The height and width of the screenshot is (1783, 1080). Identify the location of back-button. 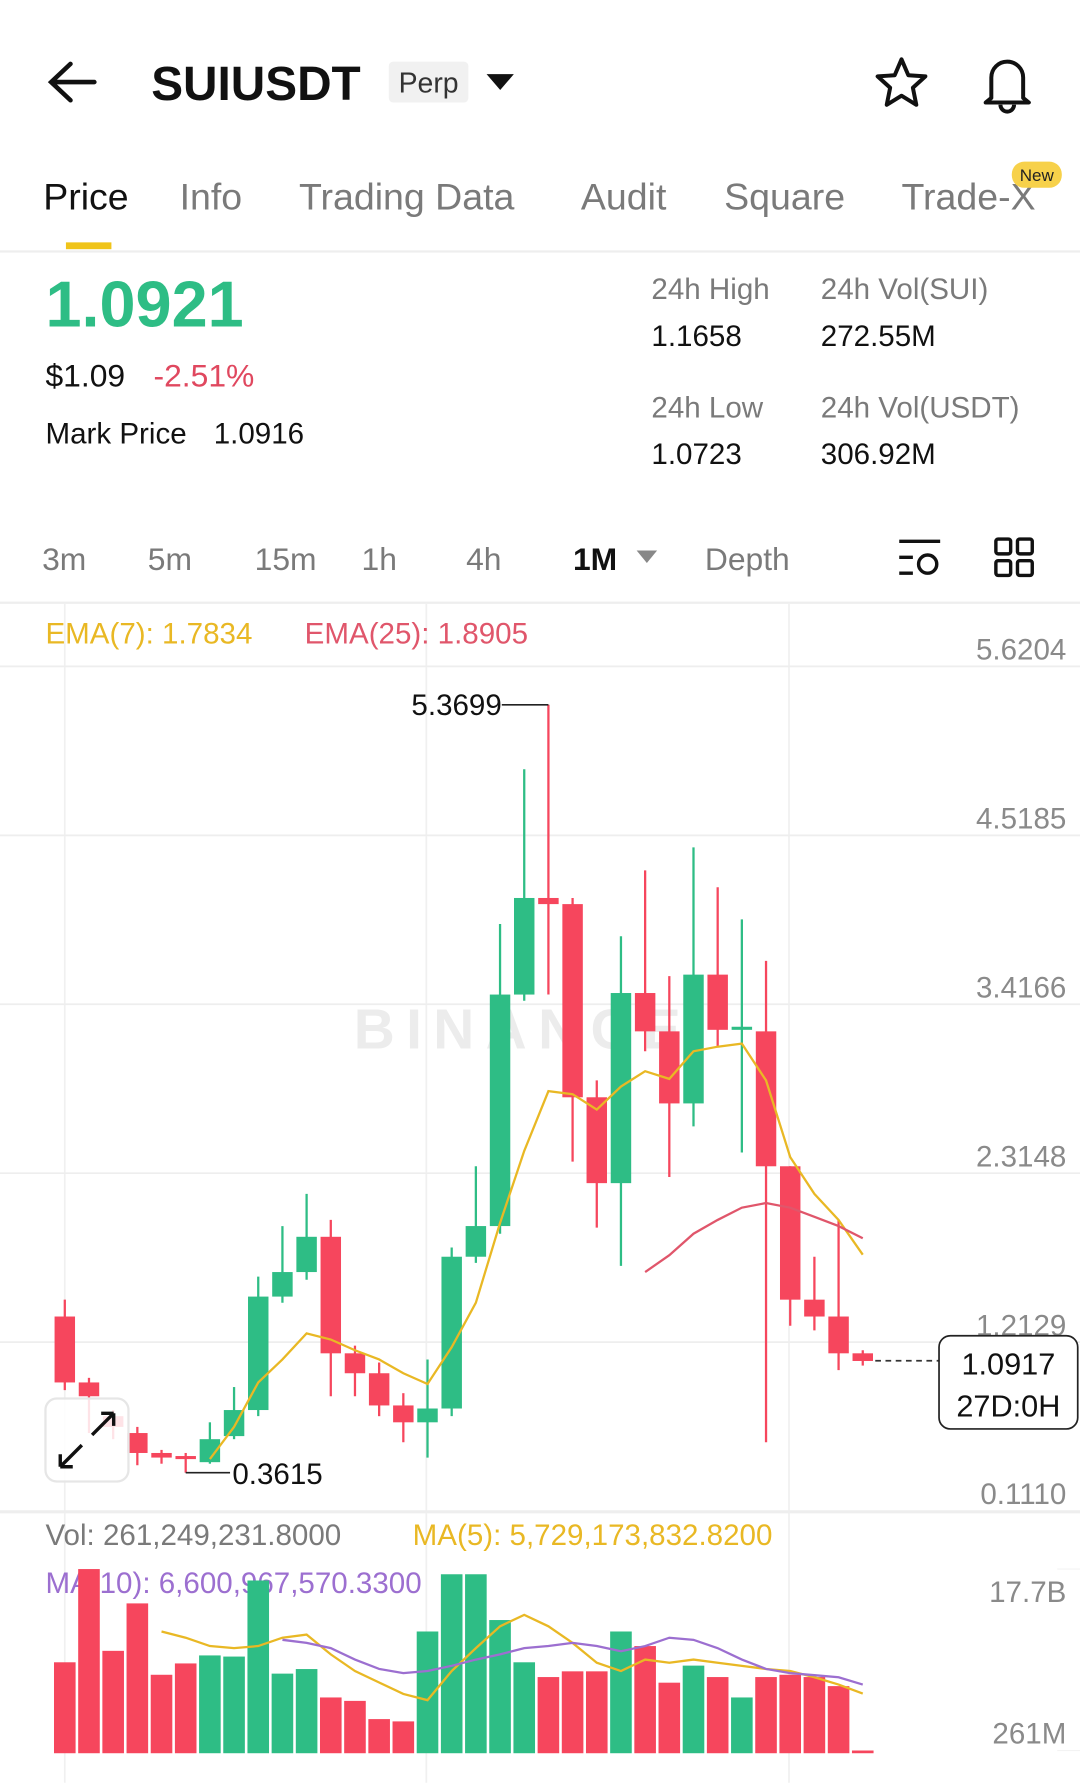
(72, 82).